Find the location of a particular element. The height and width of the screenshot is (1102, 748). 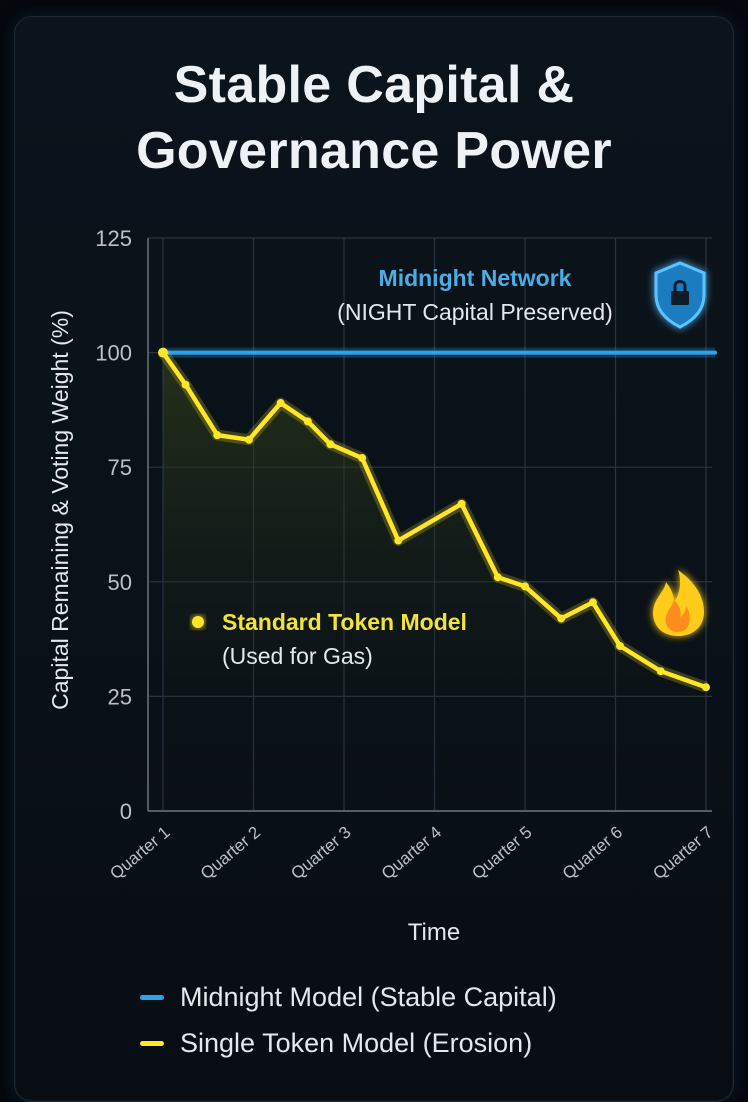

x-tick-label: Quarter 7 is located at coordinates (682, 853).